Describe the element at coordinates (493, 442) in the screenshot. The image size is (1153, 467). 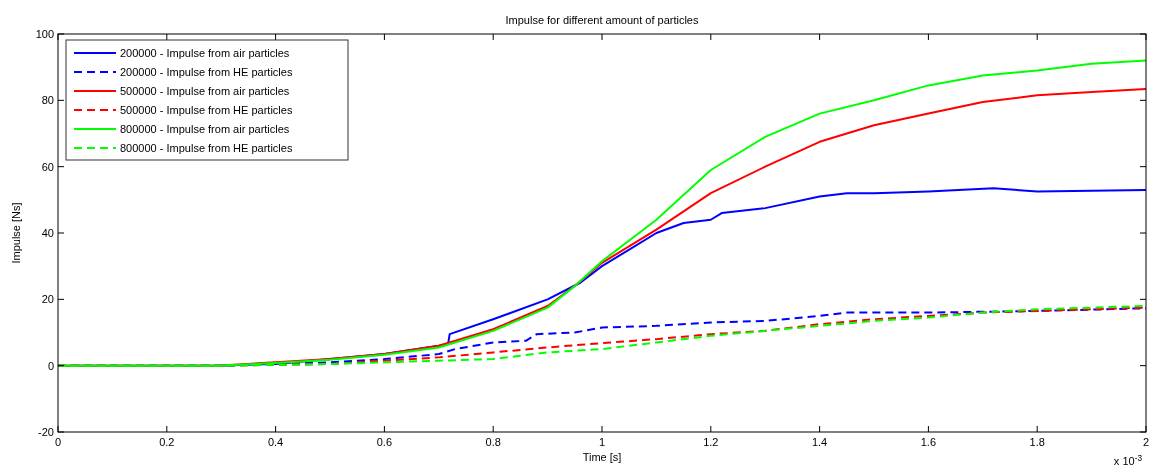
I see `x-tick-label: 0.8` at that location.